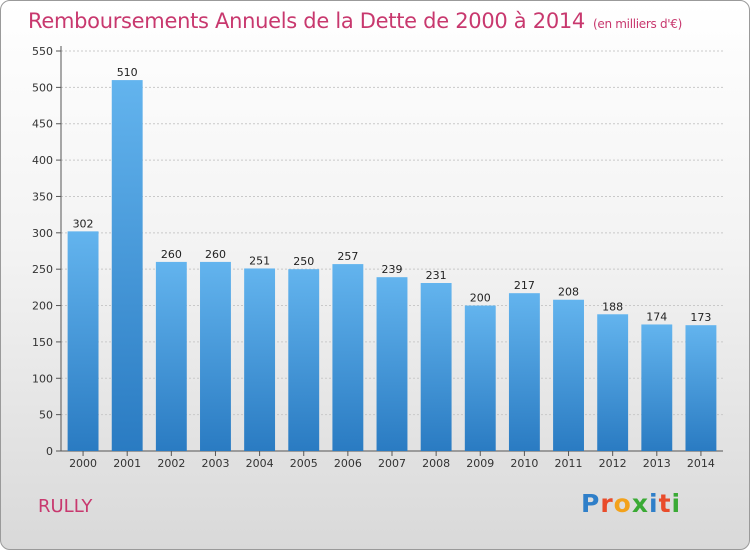 The image size is (750, 550). What do you see at coordinates (392, 463) in the screenshot?
I see `x-tick-label: 2007` at bounding box center [392, 463].